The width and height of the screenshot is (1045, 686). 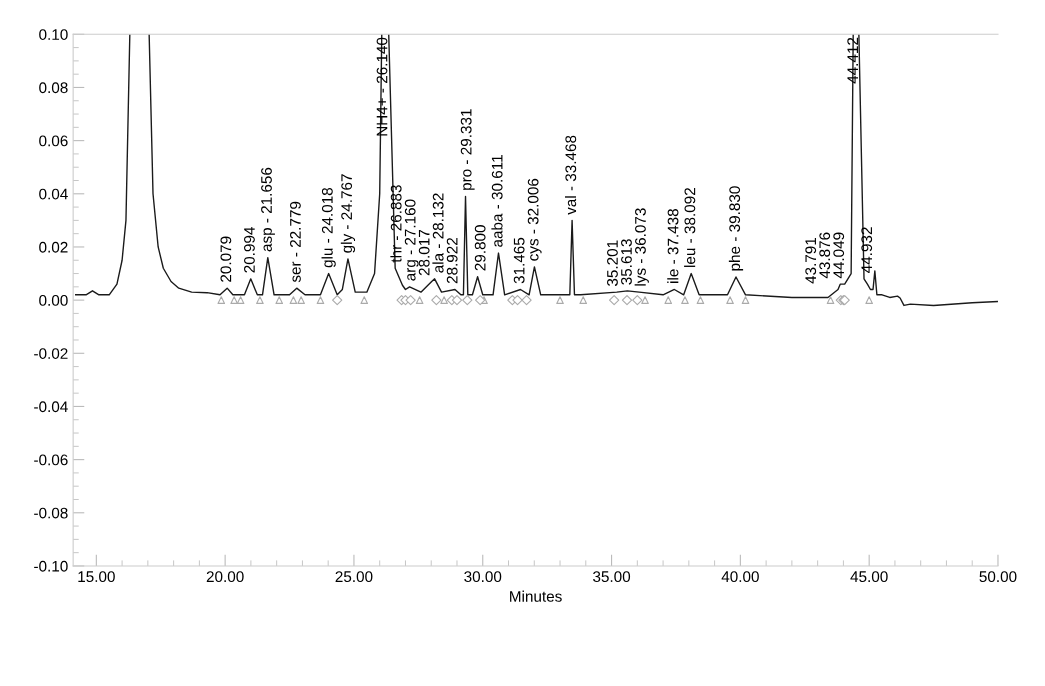 I want to click on annotation: thr - 26.883, so click(x=396, y=224).